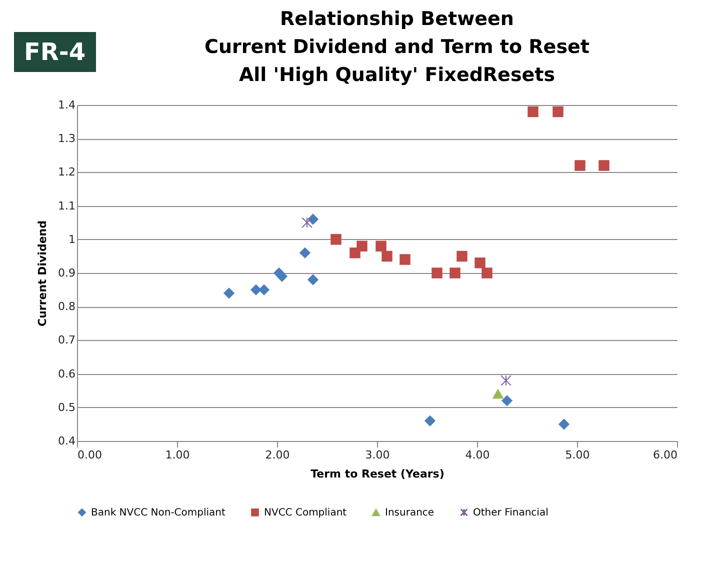  I want to click on y-tick-label: 1.2, so click(67, 172).